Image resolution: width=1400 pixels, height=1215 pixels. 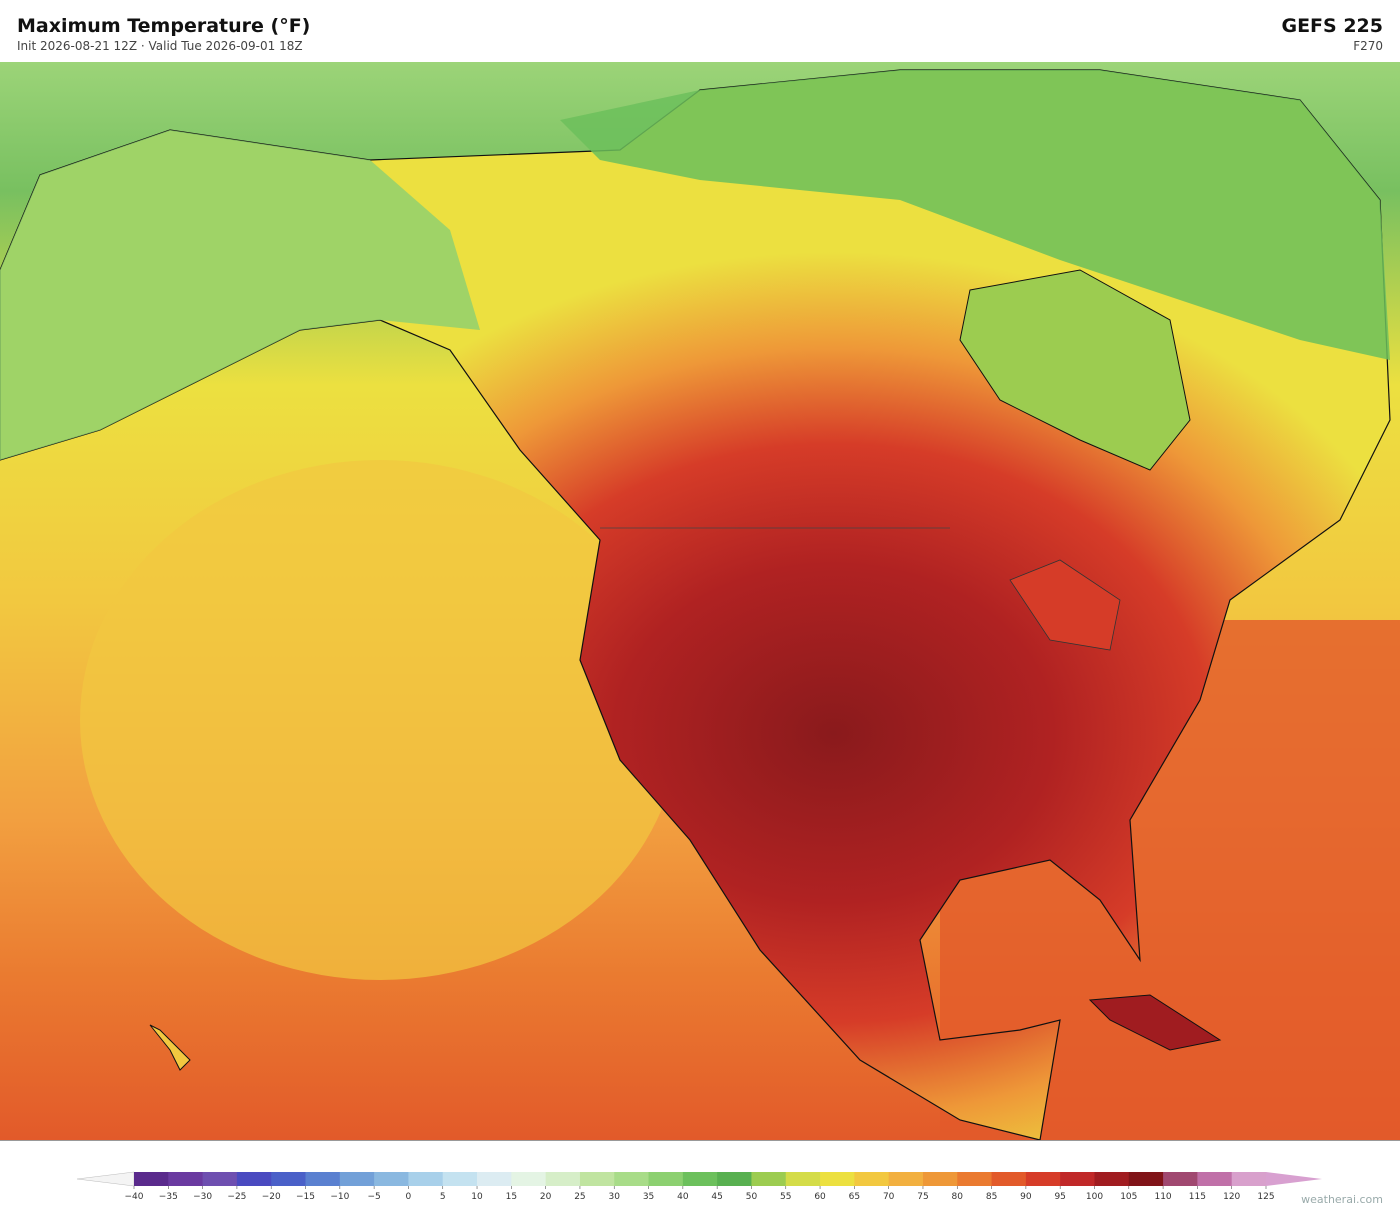 I want to click on arctic-region, so click(x=975, y=215).